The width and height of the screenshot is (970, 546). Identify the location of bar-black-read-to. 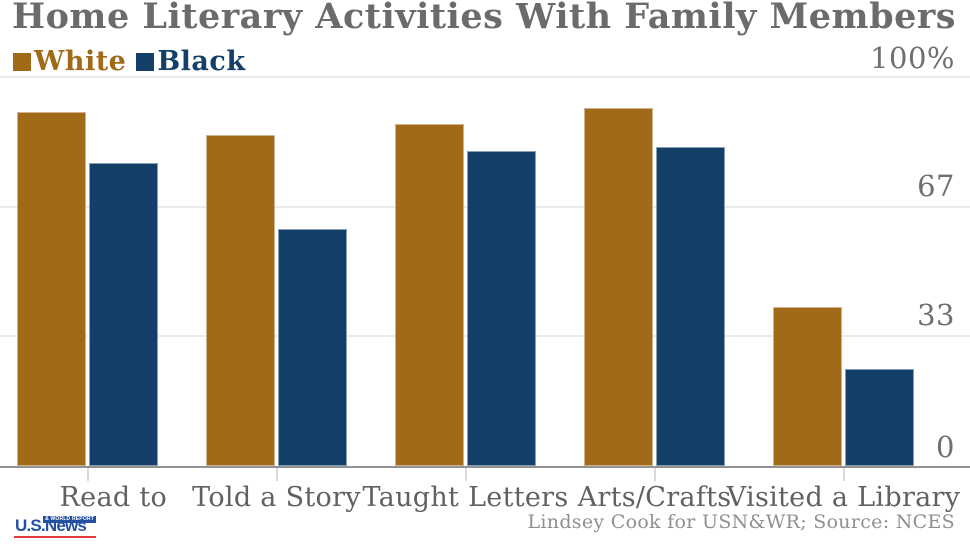
(123, 314).